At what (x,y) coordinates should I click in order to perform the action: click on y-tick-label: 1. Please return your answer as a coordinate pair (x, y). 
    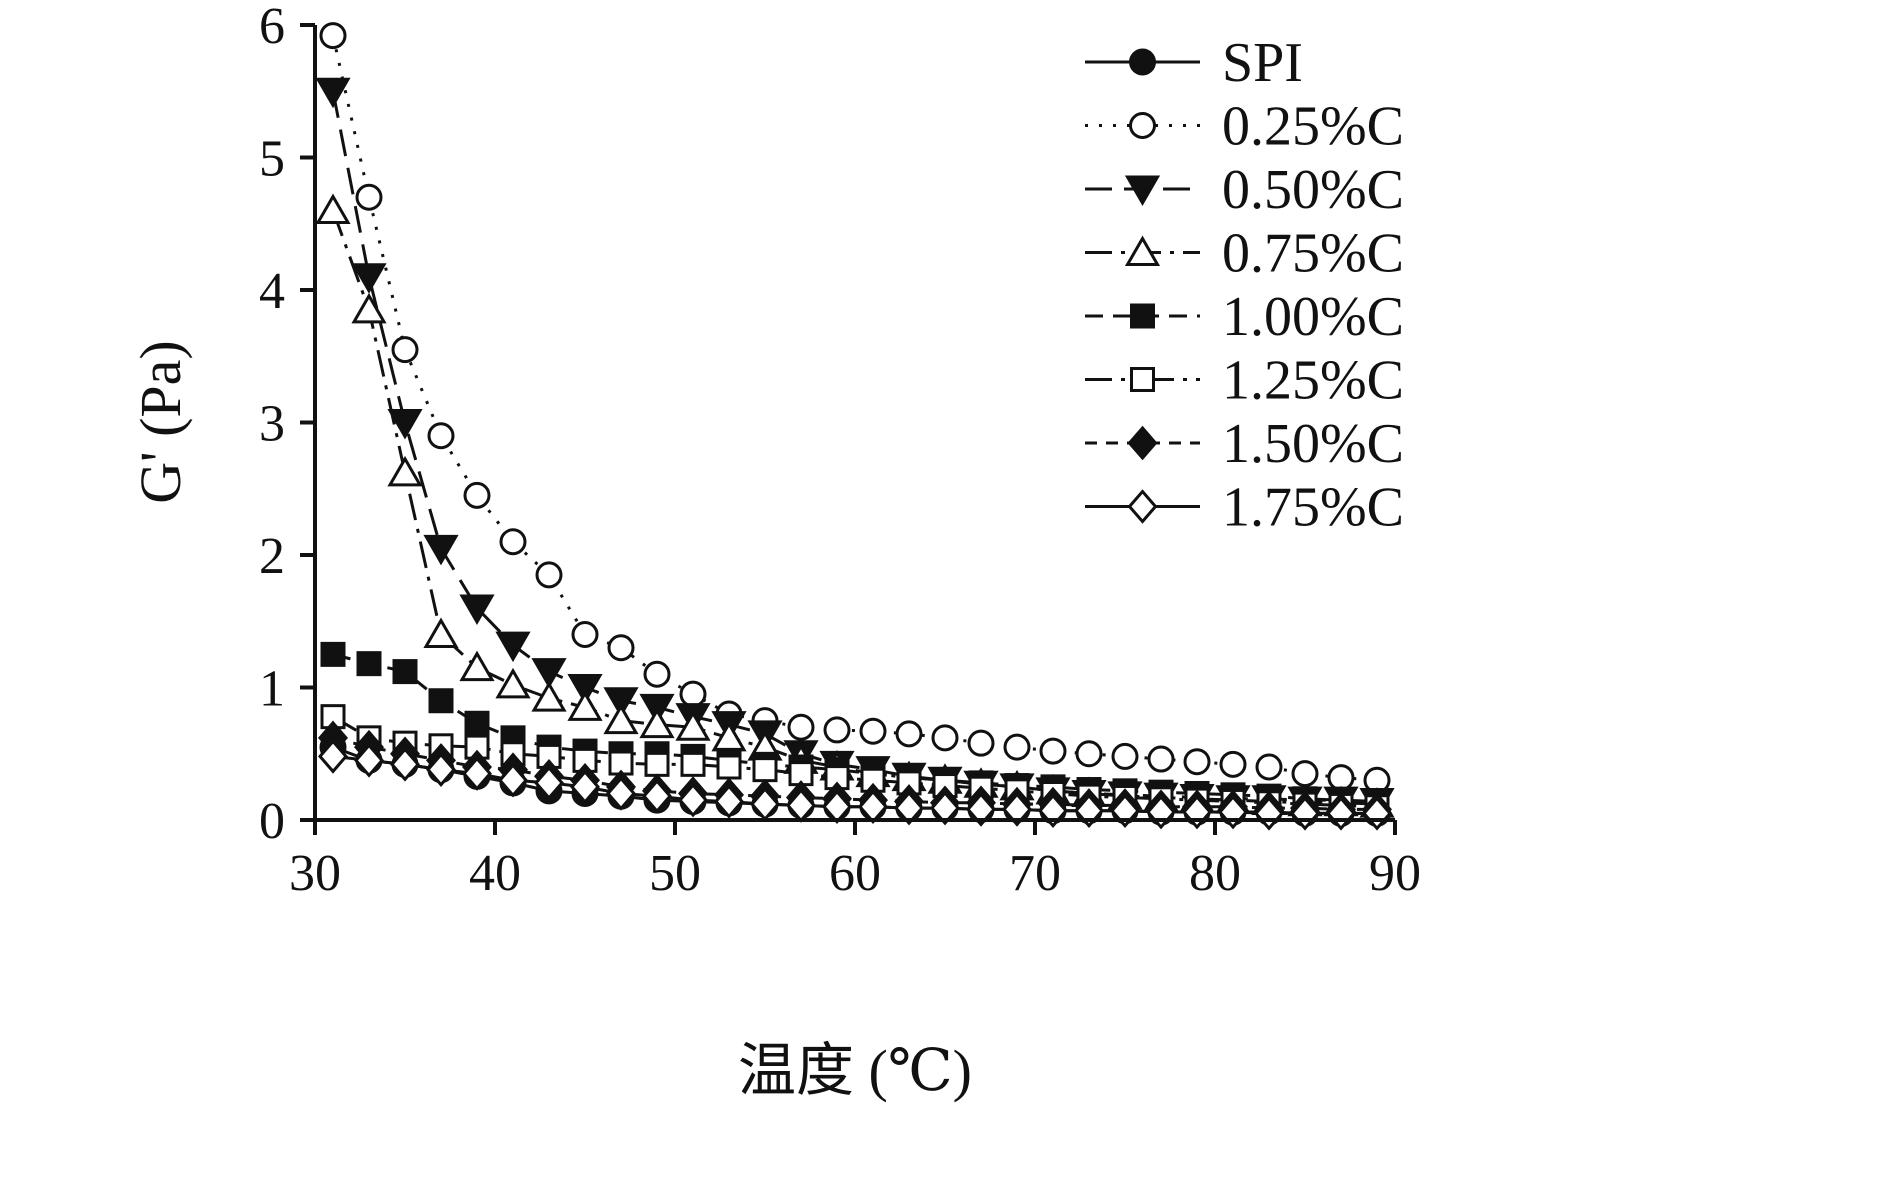
    Looking at the image, I should click on (272, 689).